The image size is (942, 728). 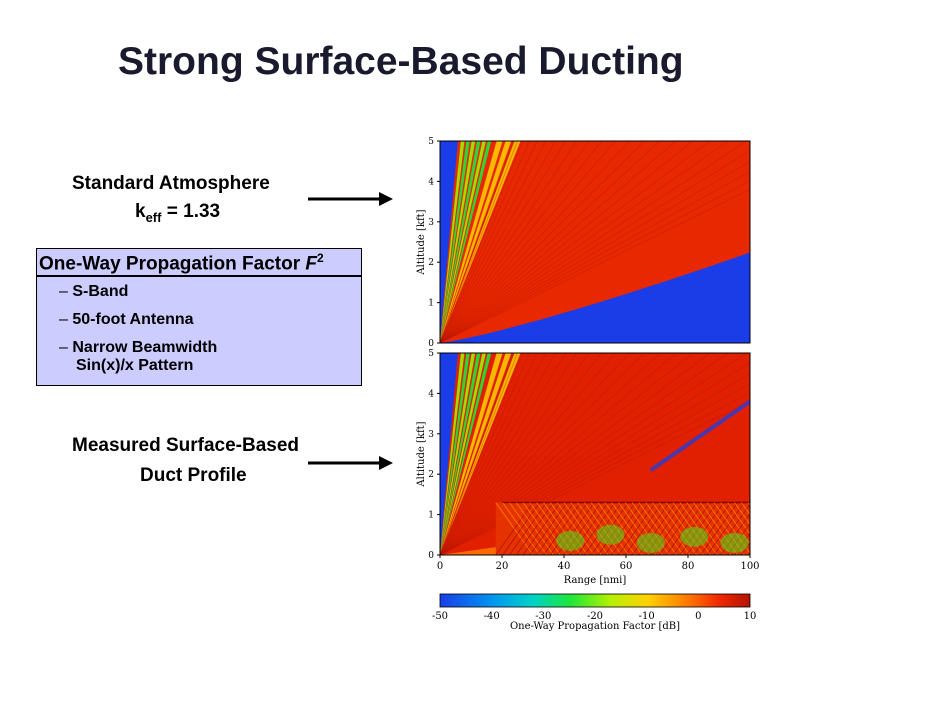 I want to click on colorbar-tick-label: 0, so click(x=698, y=616).